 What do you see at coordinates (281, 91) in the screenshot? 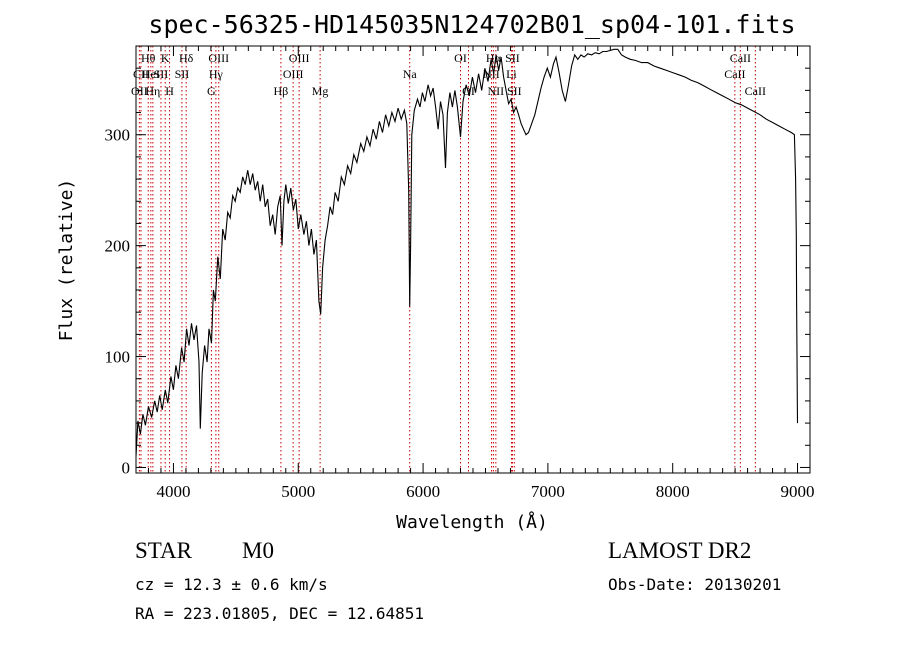
I see `line-label: Hβ` at bounding box center [281, 91].